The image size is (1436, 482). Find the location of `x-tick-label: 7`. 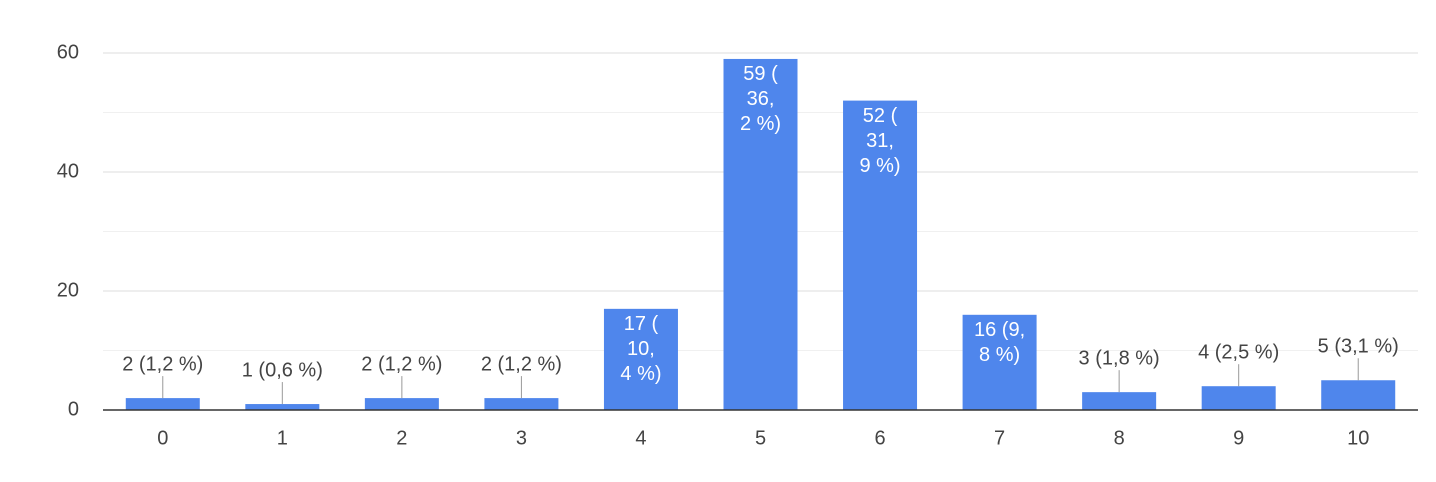

x-tick-label: 7 is located at coordinates (999, 438).